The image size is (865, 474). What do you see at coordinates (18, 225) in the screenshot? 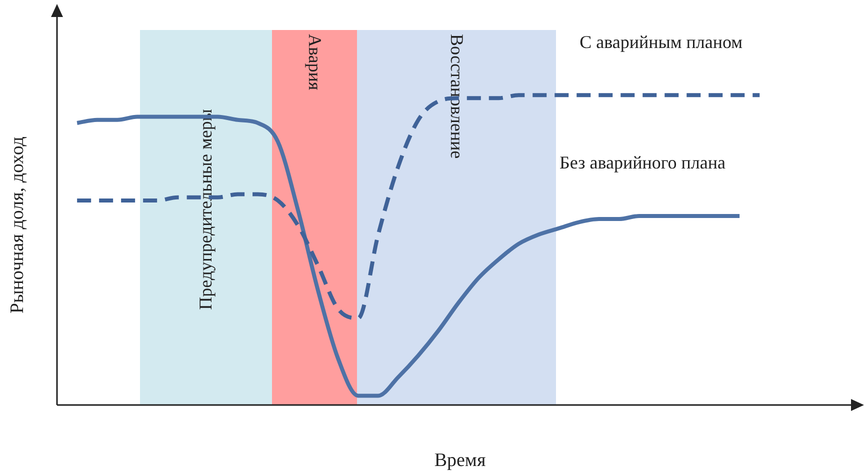
I see `y-axis-title: Рыночная доля, доход` at bounding box center [18, 225].